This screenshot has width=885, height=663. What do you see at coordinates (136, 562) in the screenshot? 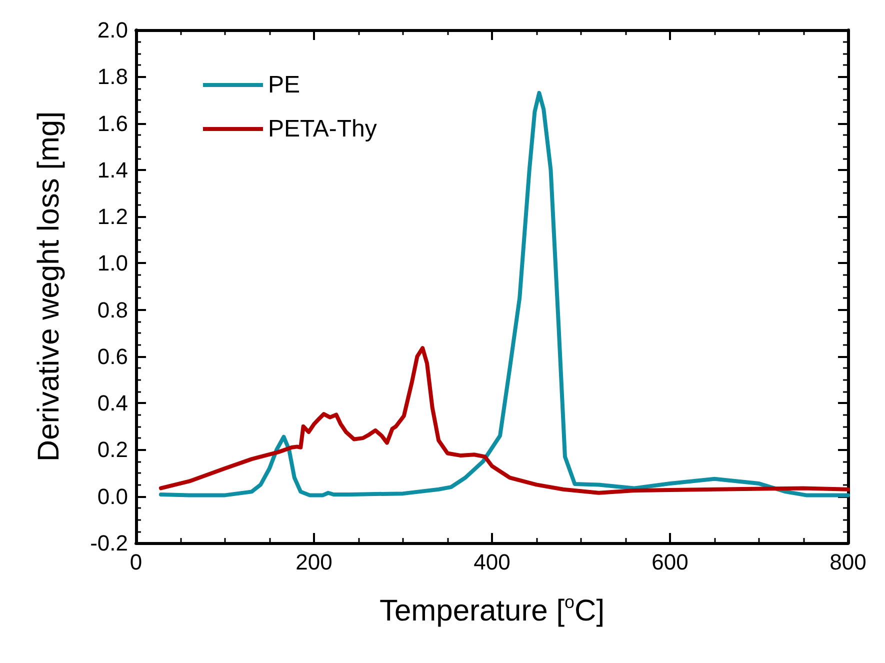
I see `x-tick-label: 0` at bounding box center [136, 562].